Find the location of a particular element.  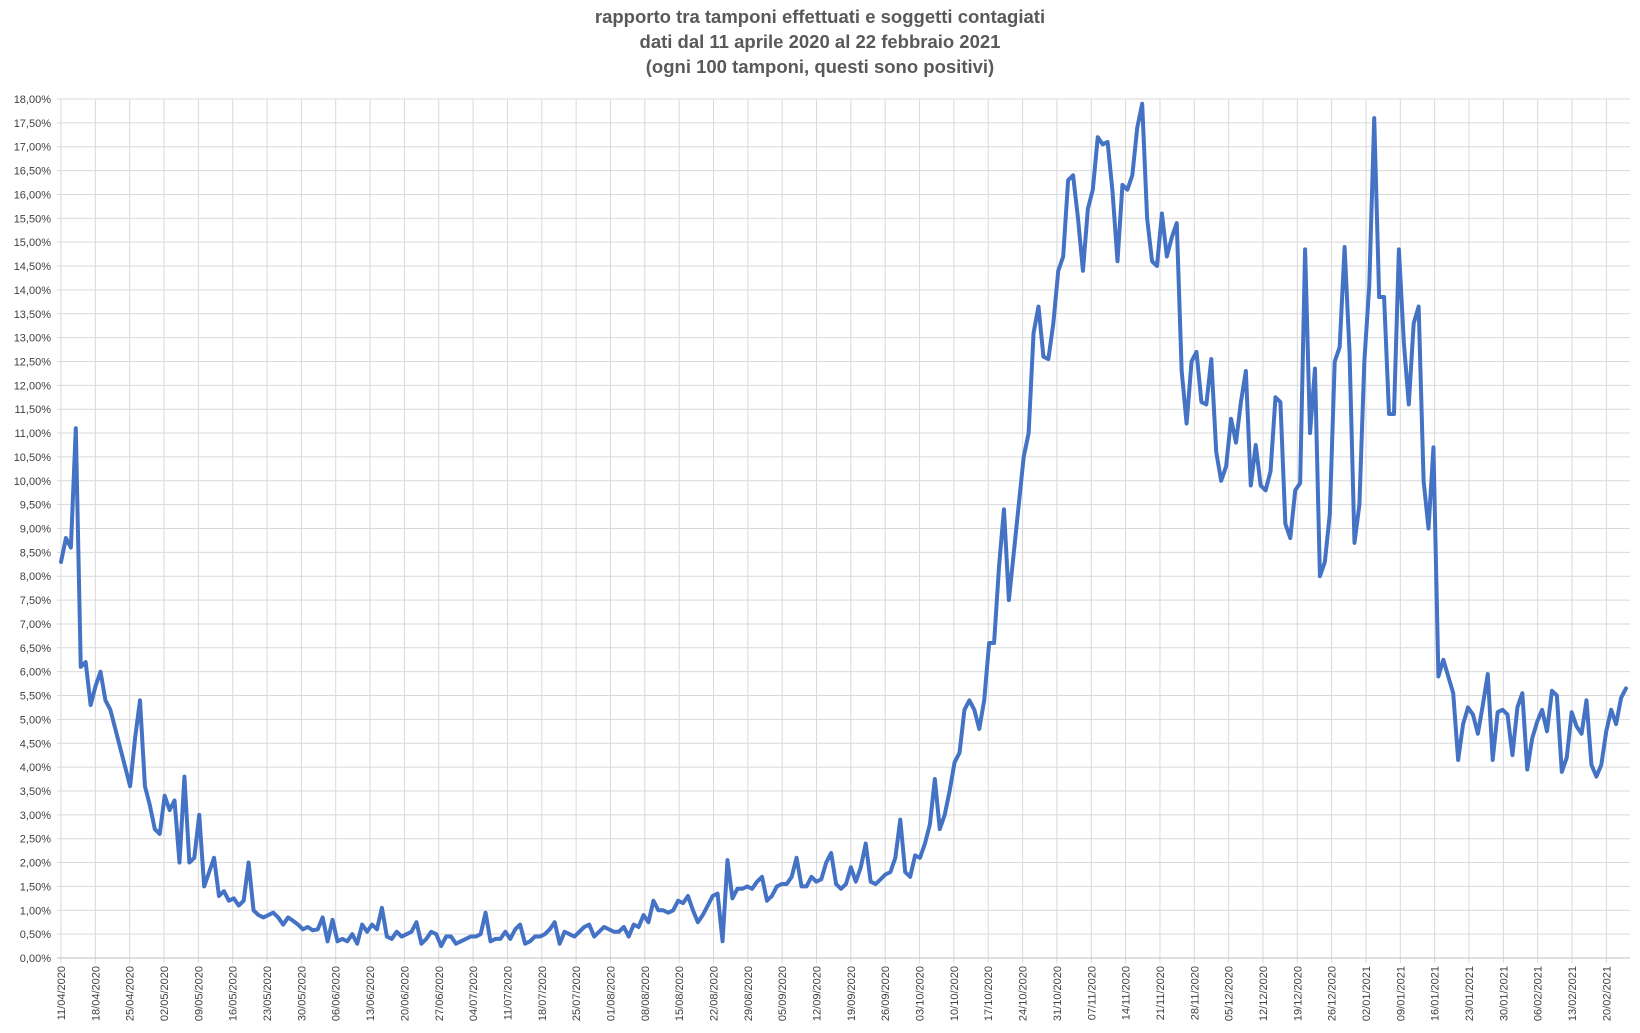

y-tick-label: 14,00% is located at coordinates (33, 291).